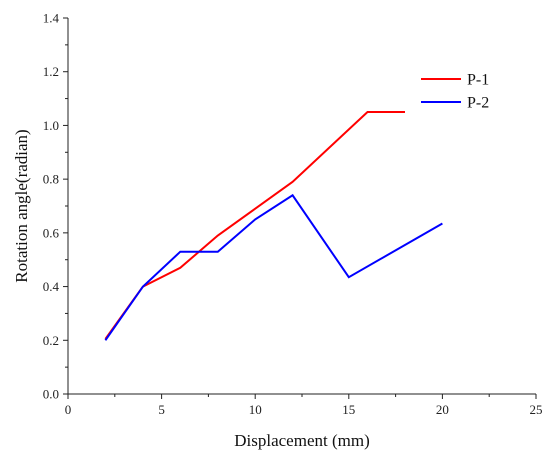  What do you see at coordinates (21, 205) in the screenshot?
I see `y-axis-title: Rotation angle(radian)` at bounding box center [21, 205].